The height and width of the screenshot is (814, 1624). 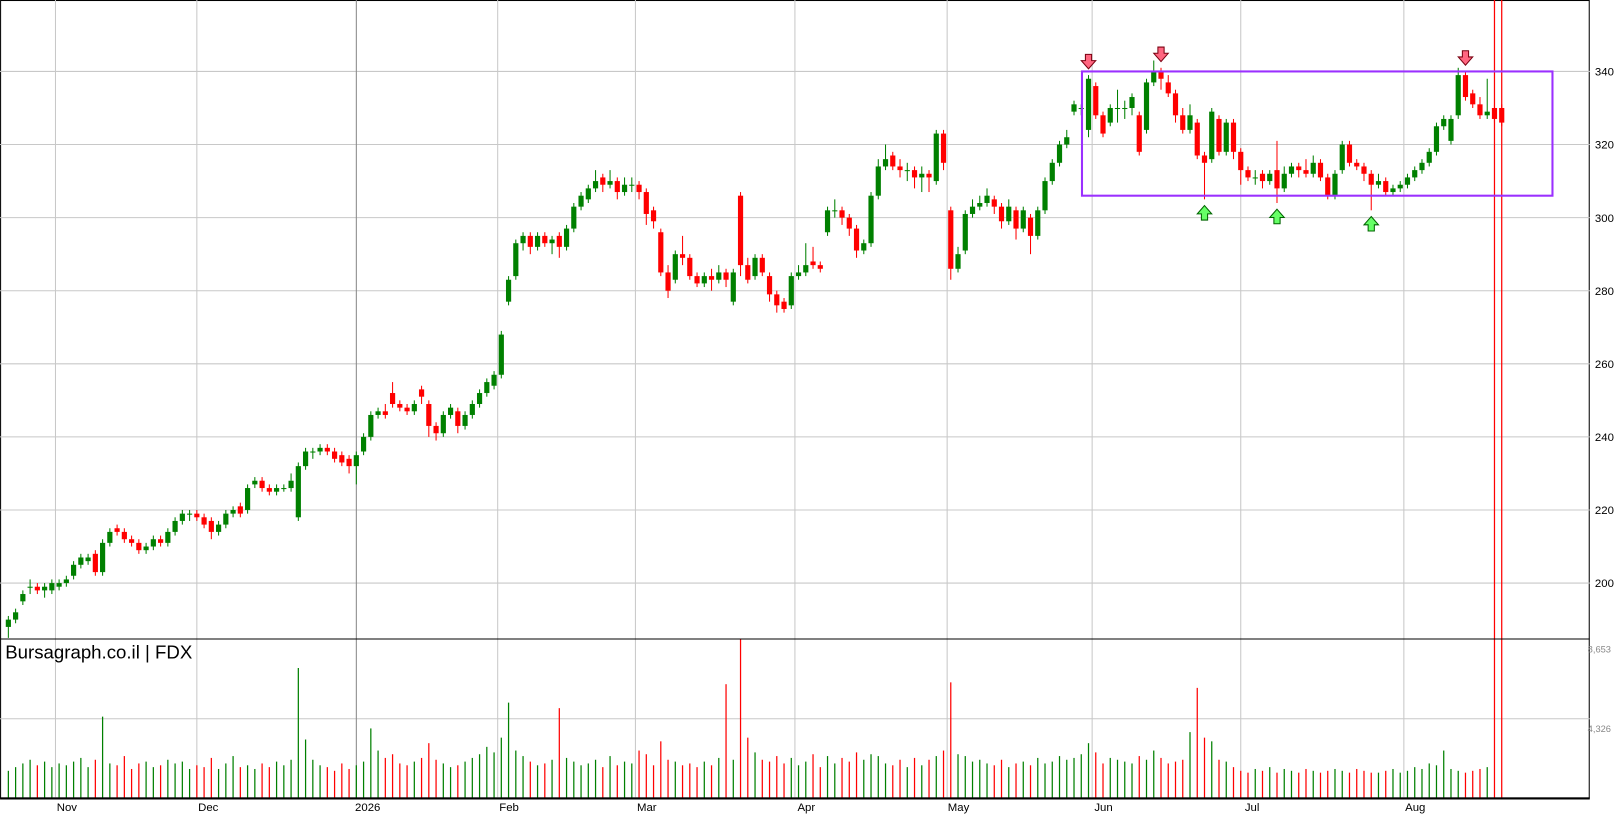 I want to click on watermark: Bursagraph.co.il | FDX, so click(x=99, y=652).